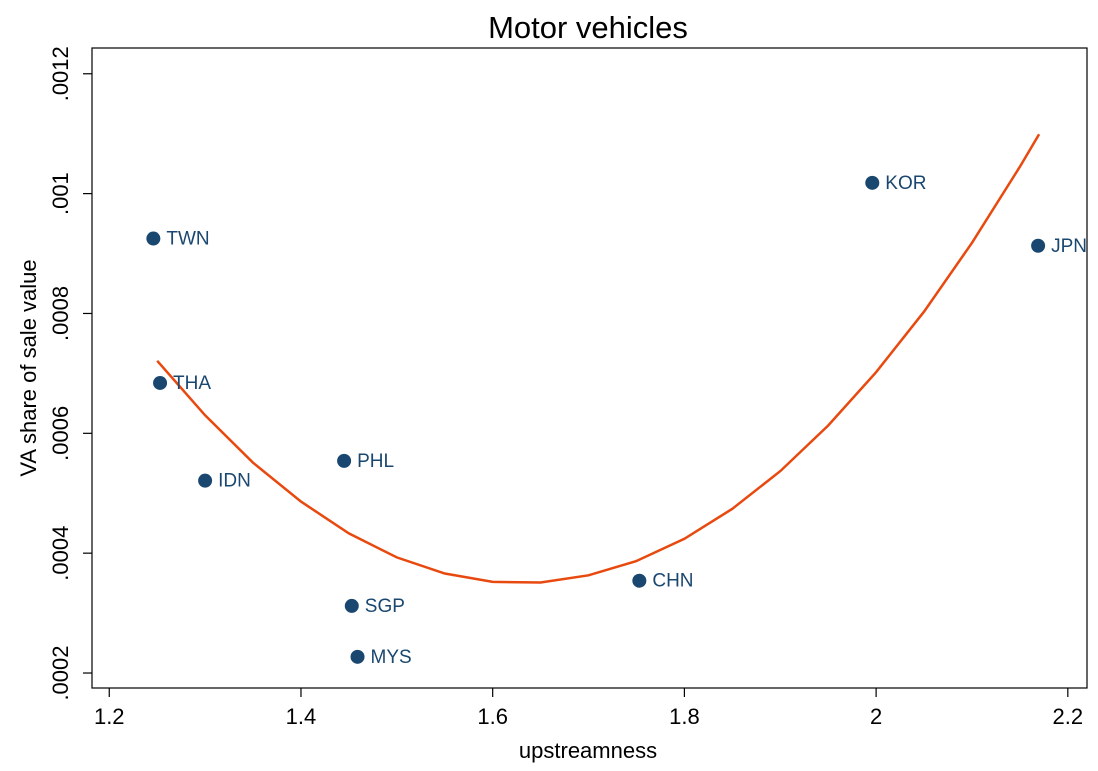  Describe the element at coordinates (905, 183) in the screenshot. I see `point-label: KOR` at that location.